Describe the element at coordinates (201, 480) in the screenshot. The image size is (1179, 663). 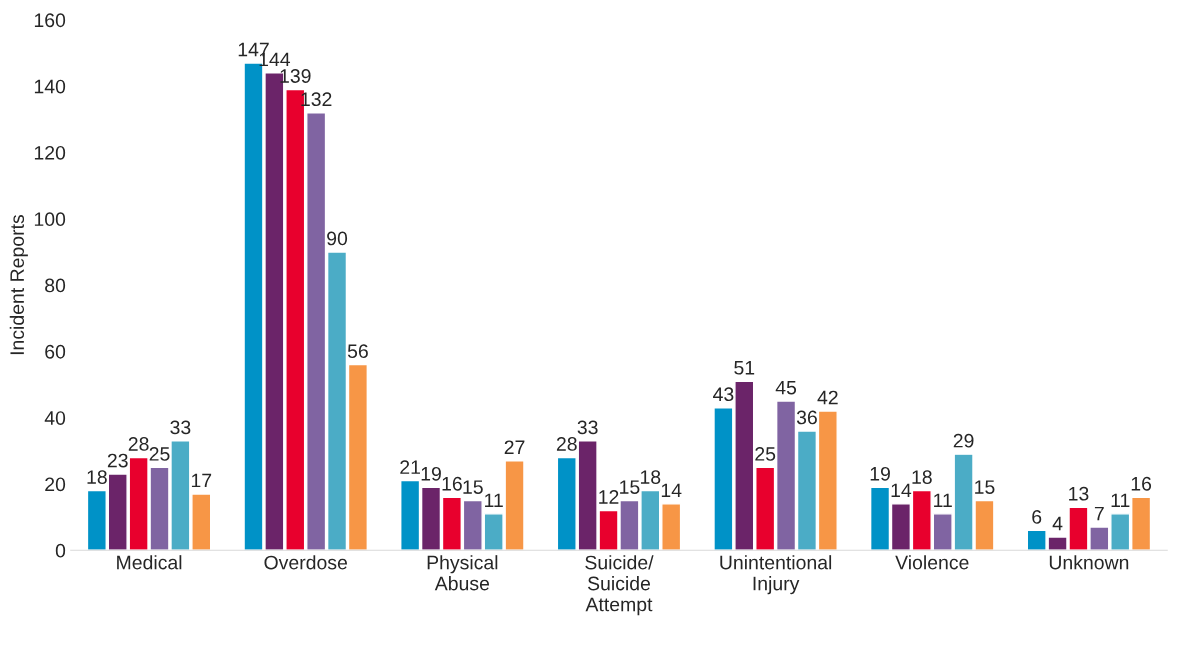
I see `data-label: 17` at that location.